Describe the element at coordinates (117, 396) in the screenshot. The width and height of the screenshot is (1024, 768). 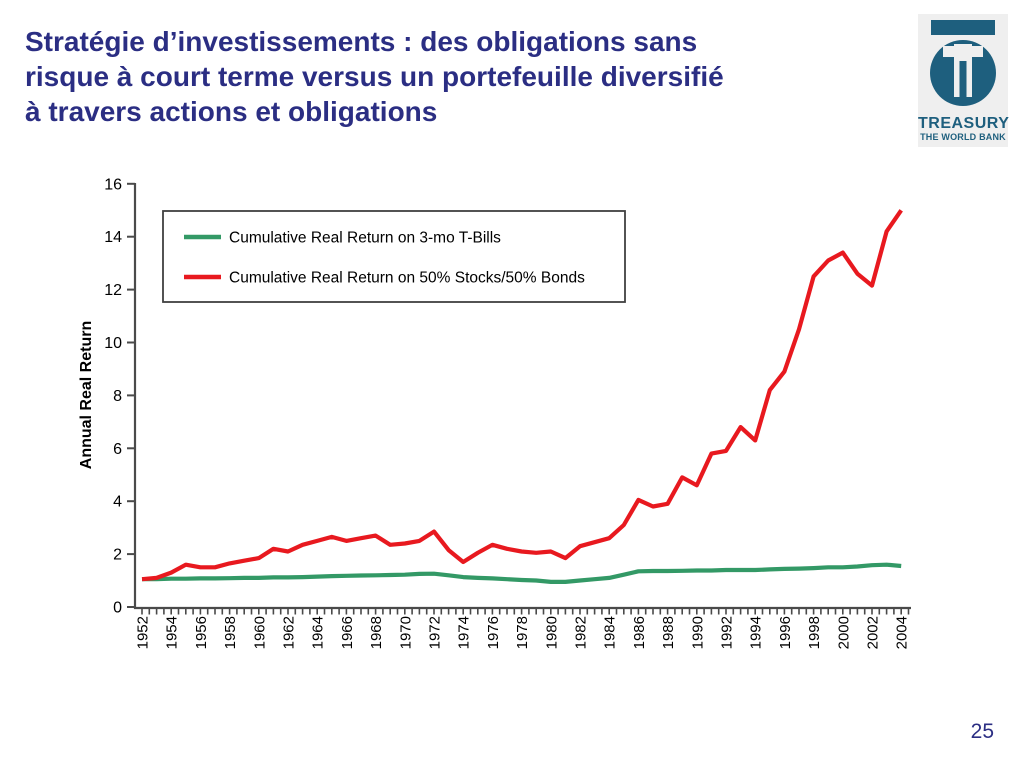
I see `y-tick-label: 8` at that location.